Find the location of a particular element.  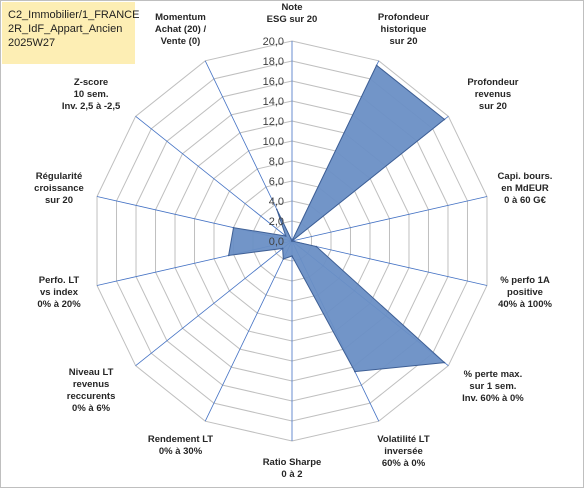

axis-label-line: 0% à 20% is located at coordinates (59, 305).